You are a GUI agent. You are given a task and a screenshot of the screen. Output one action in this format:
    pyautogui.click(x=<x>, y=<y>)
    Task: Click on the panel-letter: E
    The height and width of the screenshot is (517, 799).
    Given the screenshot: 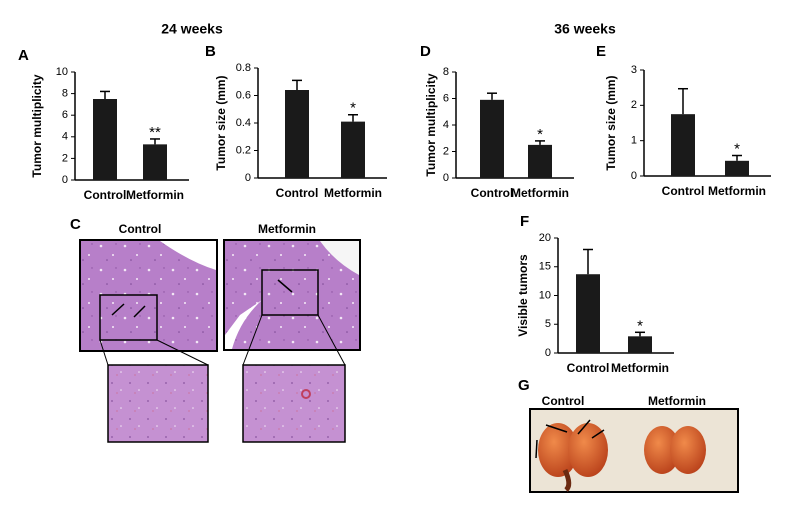 What is the action you would take?
    pyautogui.click(x=601, y=51)
    